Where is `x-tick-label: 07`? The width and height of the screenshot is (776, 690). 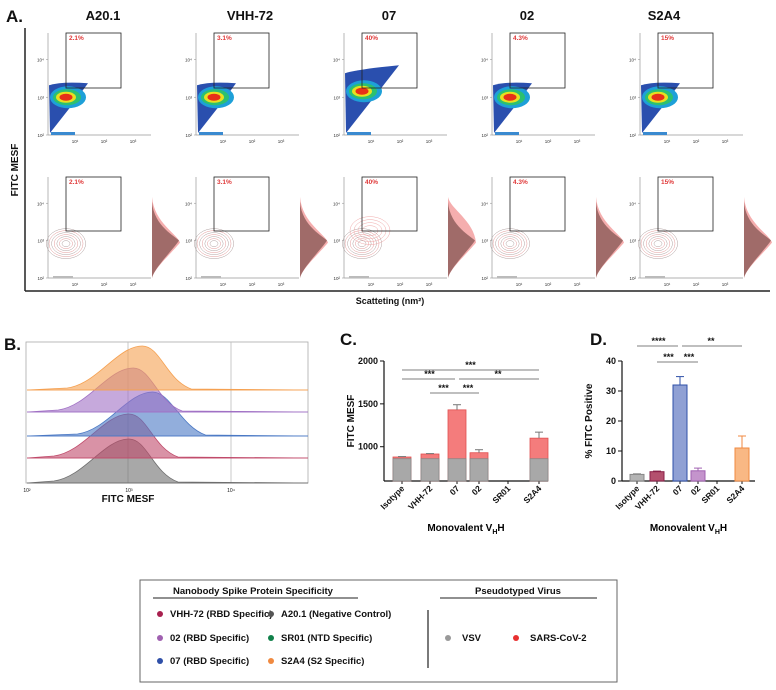 x-tick-label: 07 is located at coordinates (455, 490).